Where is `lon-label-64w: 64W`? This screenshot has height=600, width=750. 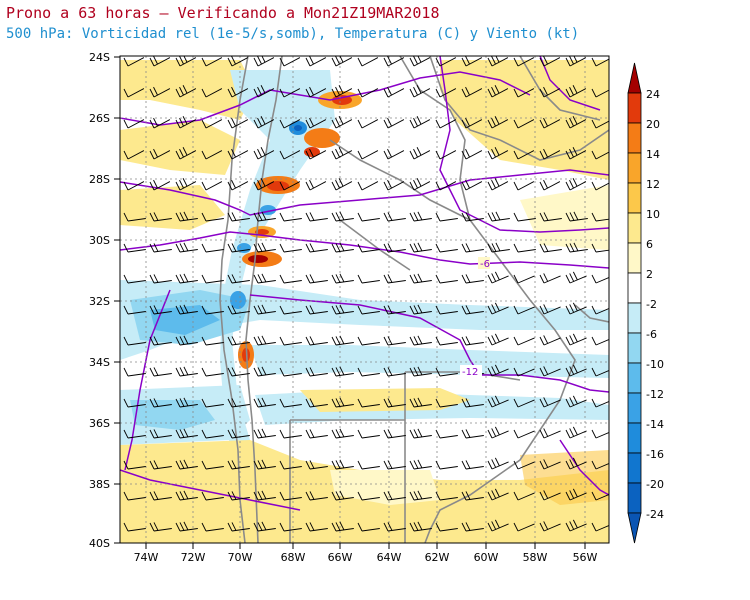 lon-label-64w: 64W is located at coordinates (389, 557).